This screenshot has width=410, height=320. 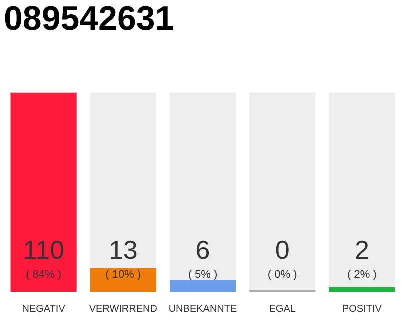 What do you see at coordinates (44, 275) in the screenshot?
I see `data-label: ( 84% )` at bounding box center [44, 275].